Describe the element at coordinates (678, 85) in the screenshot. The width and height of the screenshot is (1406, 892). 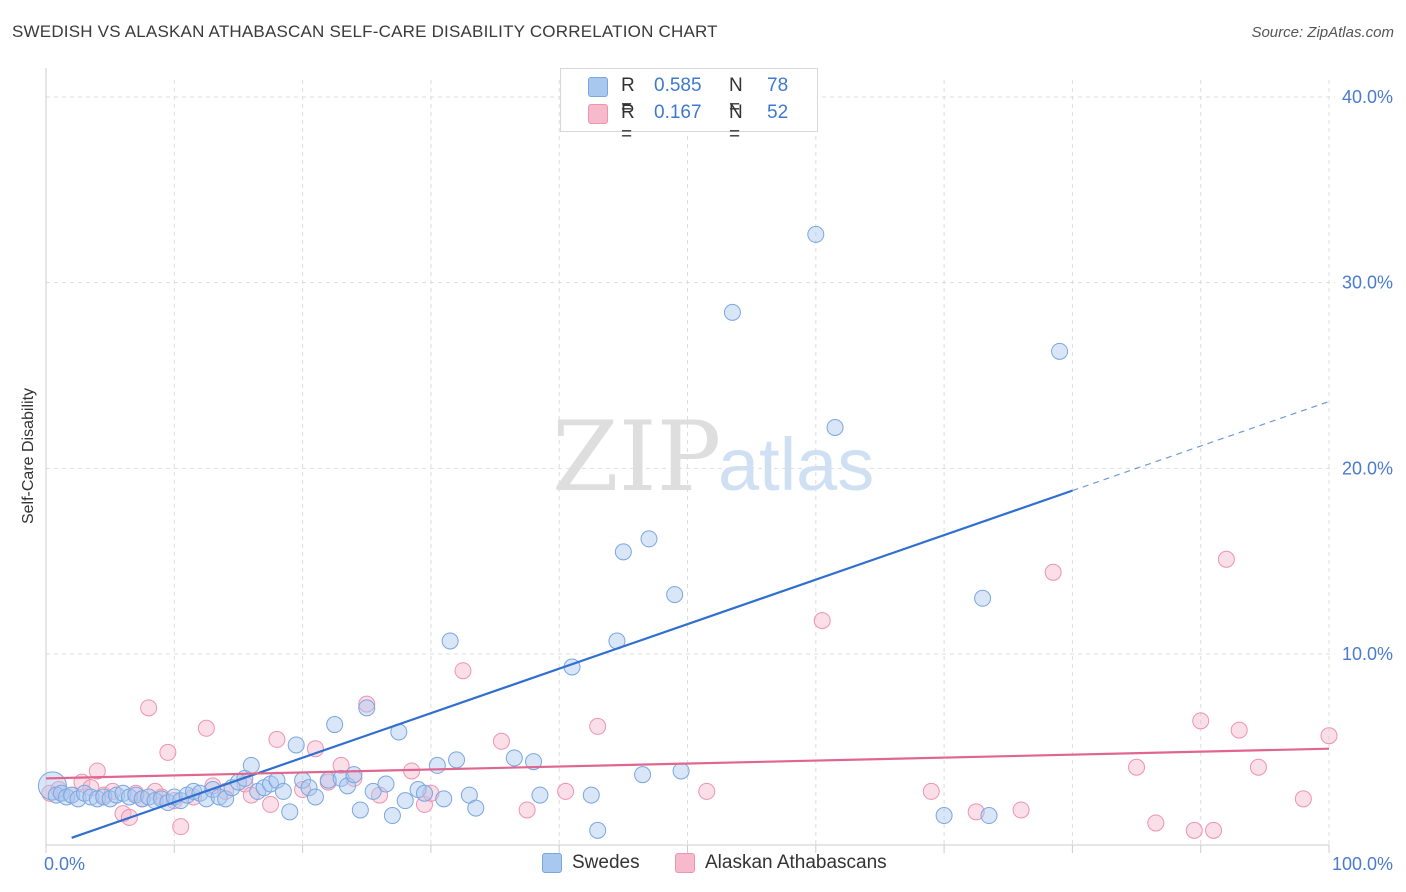
I see `legend-r-value: 0.585` at that location.